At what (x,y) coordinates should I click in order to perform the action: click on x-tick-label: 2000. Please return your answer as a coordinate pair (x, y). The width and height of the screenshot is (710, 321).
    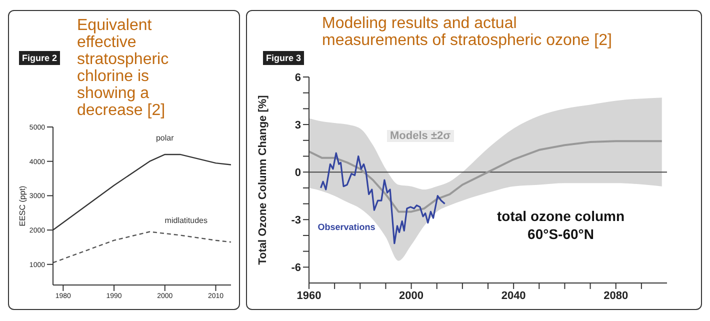
    Looking at the image, I should click on (411, 296).